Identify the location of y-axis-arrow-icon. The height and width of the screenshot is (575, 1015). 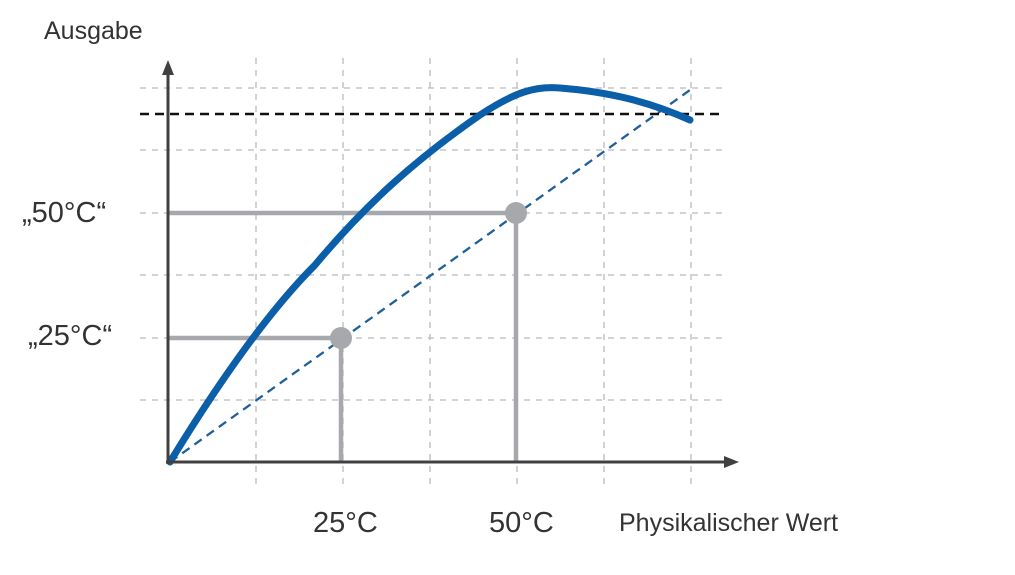
(168, 67).